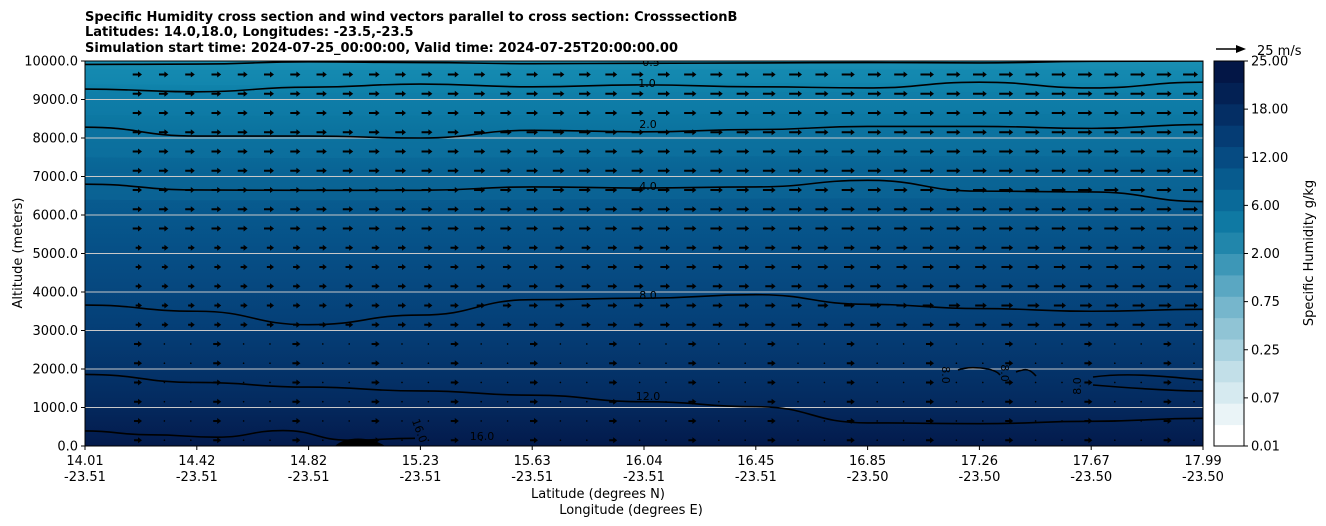  Describe the element at coordinates (1265, 254) in the screenshot. I see `colorbar-tick-label: 2.00` at that location.